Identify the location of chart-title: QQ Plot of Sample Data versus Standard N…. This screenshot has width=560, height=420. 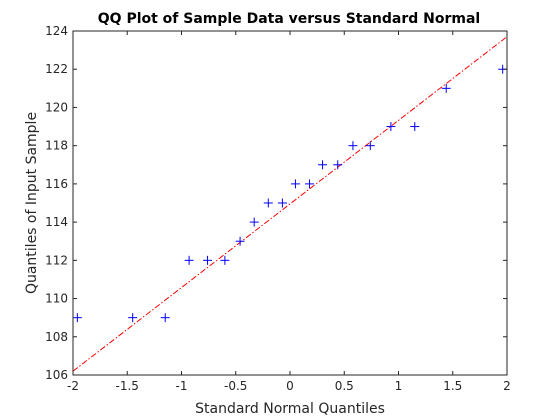
(289, 19).